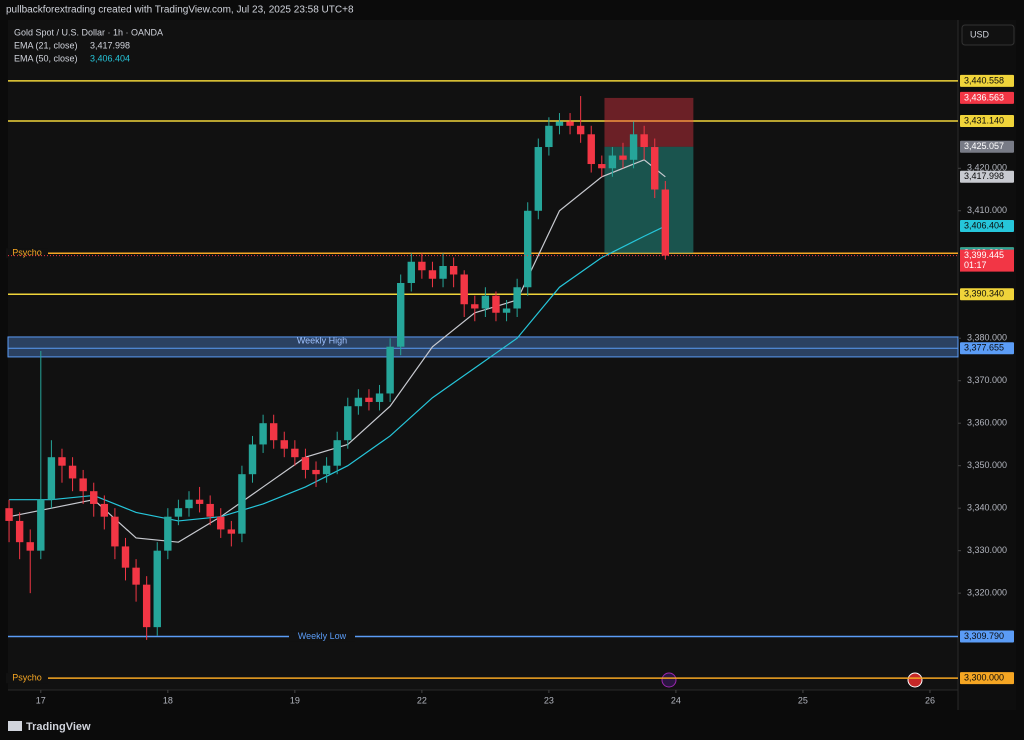  I want to click on price-tag-label: 3,436.563, so click(984, 97).